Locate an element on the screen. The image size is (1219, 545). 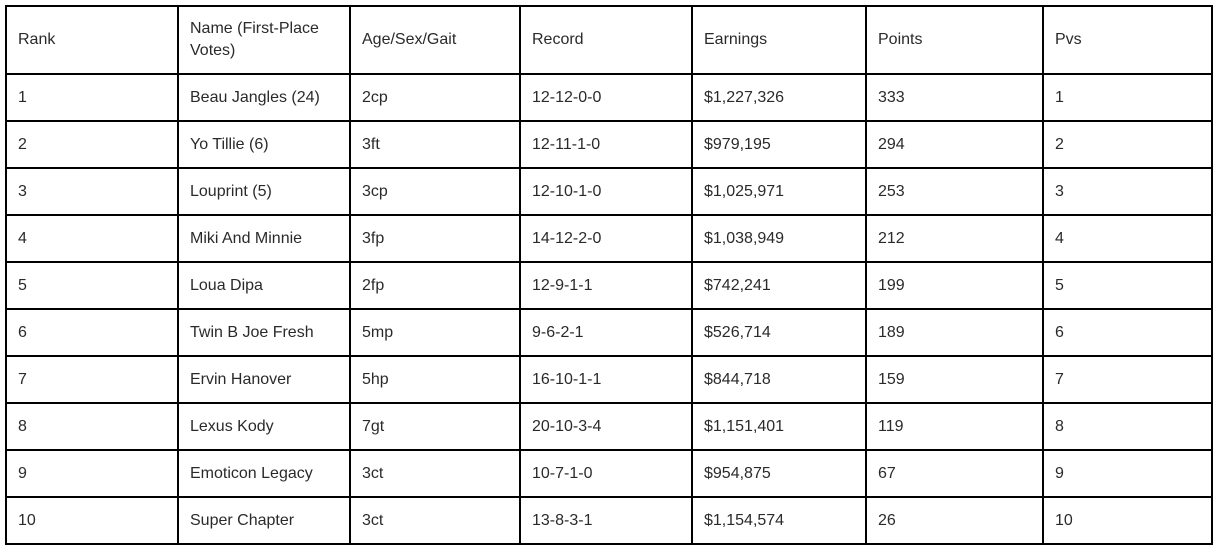
cell-pvs: 7 is located at coordinates (1127, 379).